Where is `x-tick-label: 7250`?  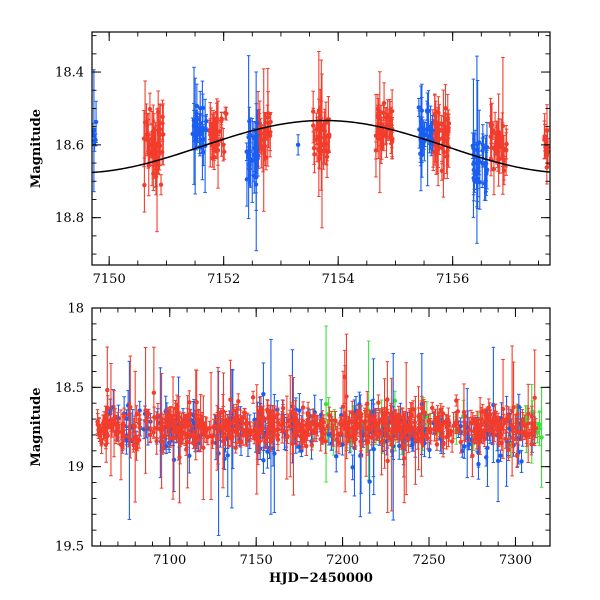 x-tick-label: 7250 is located at coordinates (428, 560).